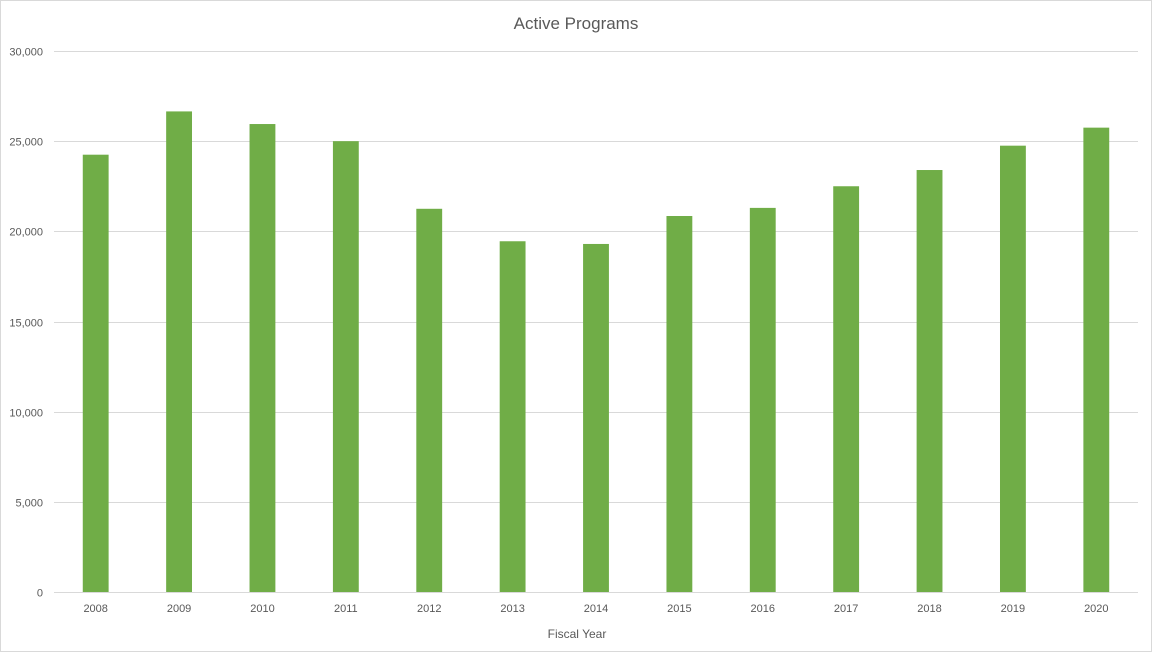  I want to click on y-tick-label: 5,000, so click(29, 504).